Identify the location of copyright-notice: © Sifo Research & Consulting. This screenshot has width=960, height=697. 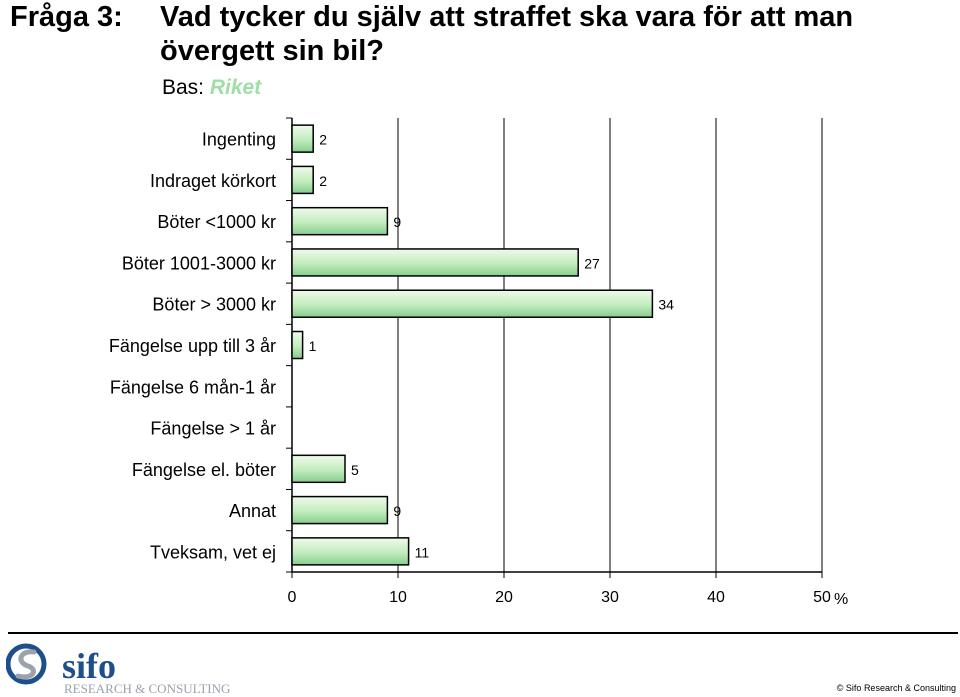
(896, 688).